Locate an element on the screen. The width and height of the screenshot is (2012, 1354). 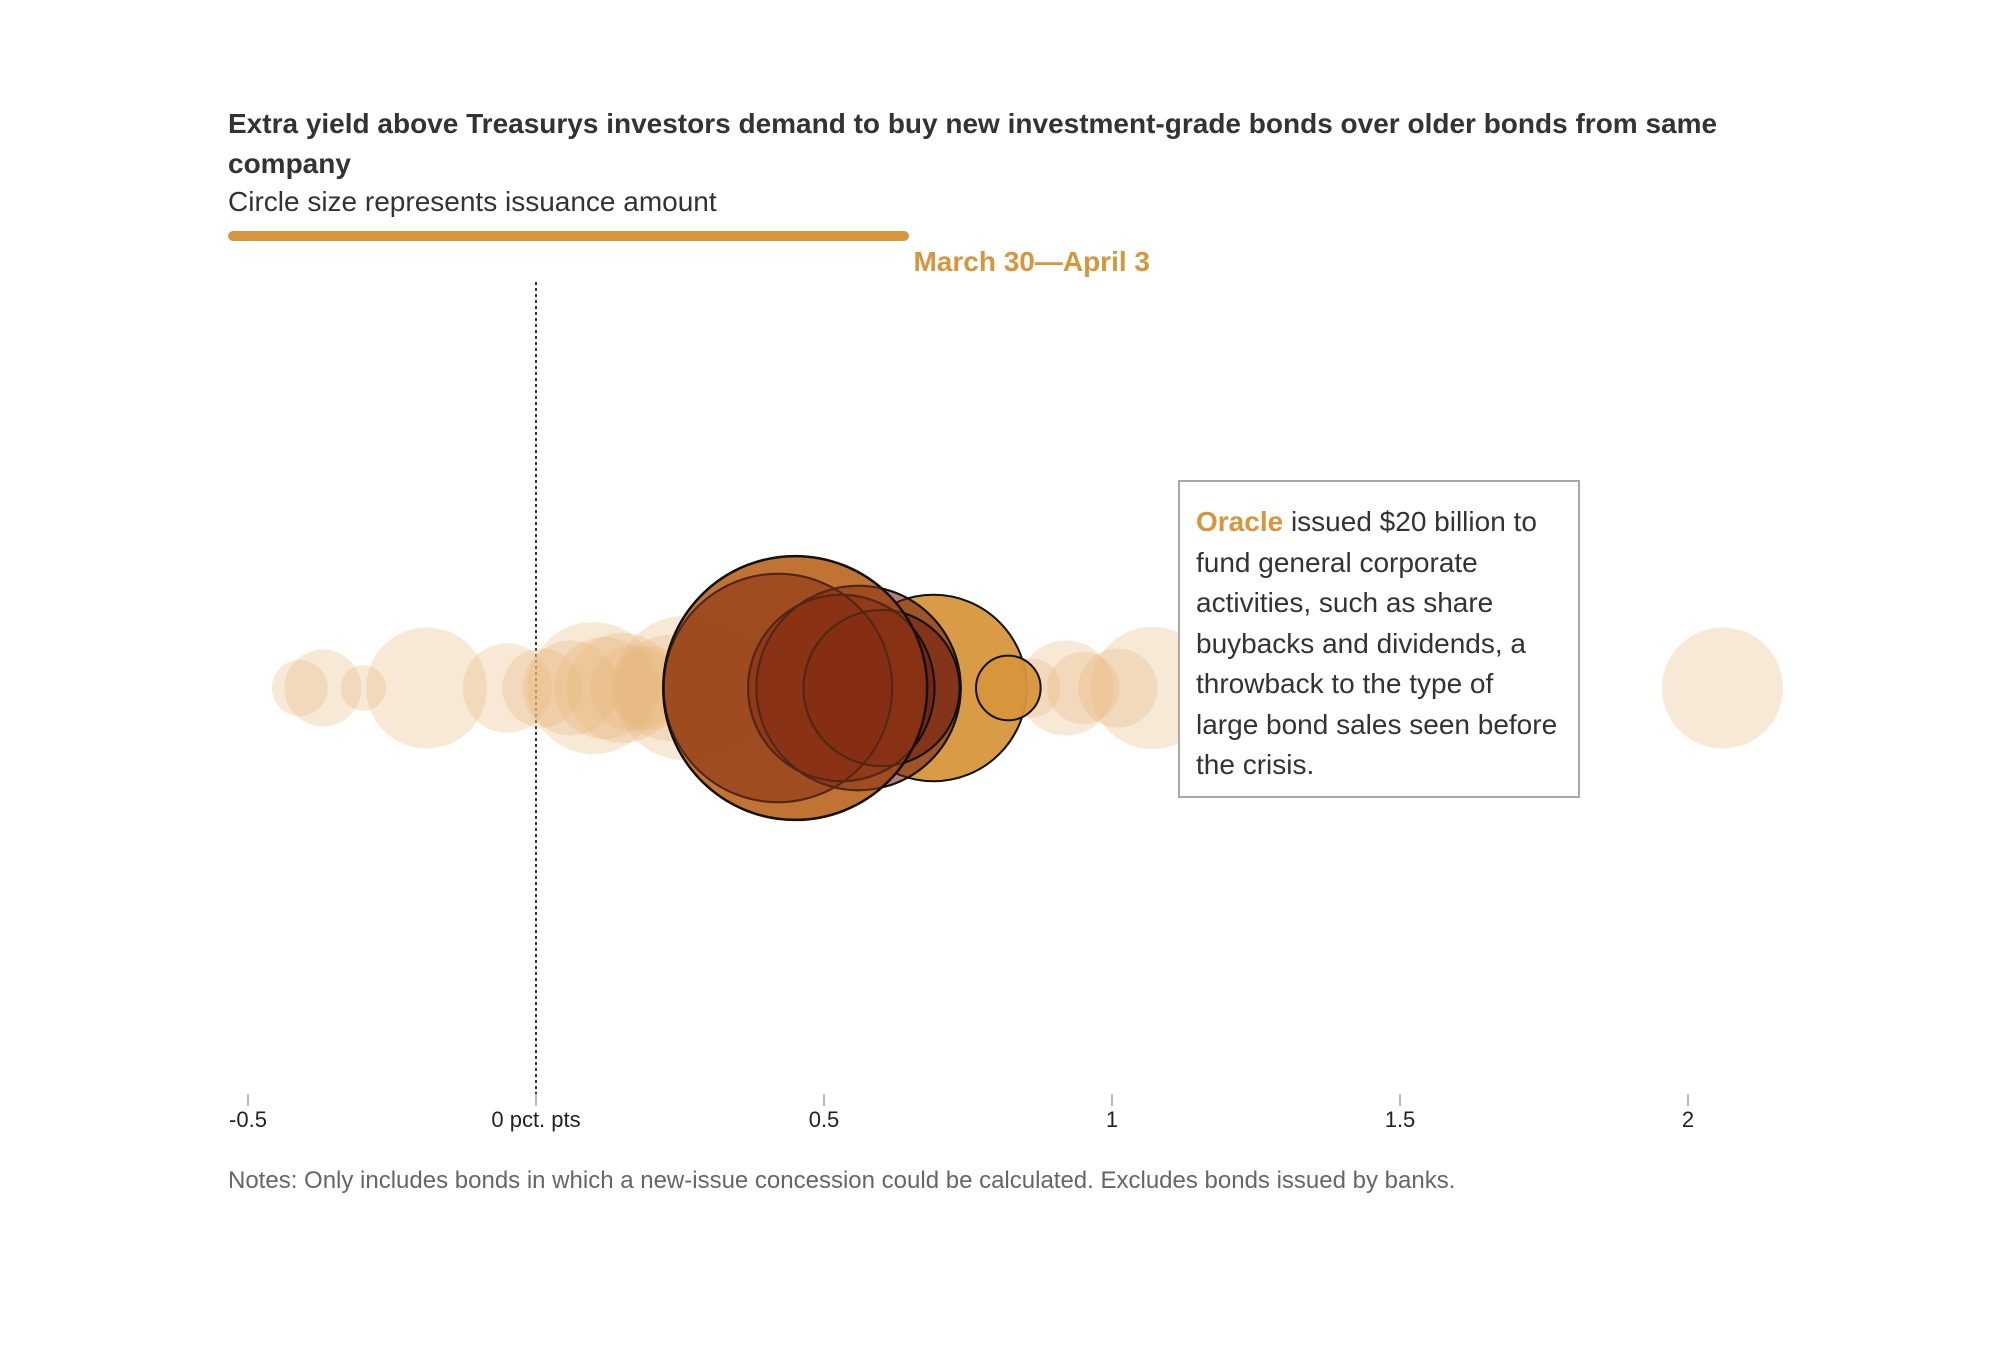
x-axis-tick-label: 2 is located at coordinates (1688, 1119).